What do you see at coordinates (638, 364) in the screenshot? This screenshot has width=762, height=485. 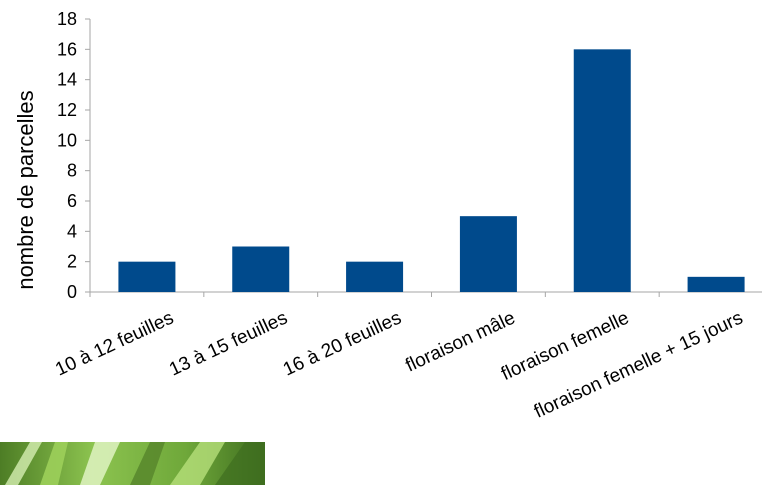 I see `x-category-label: floraison femelle + 15 jours` at bounding box center [638, 364].